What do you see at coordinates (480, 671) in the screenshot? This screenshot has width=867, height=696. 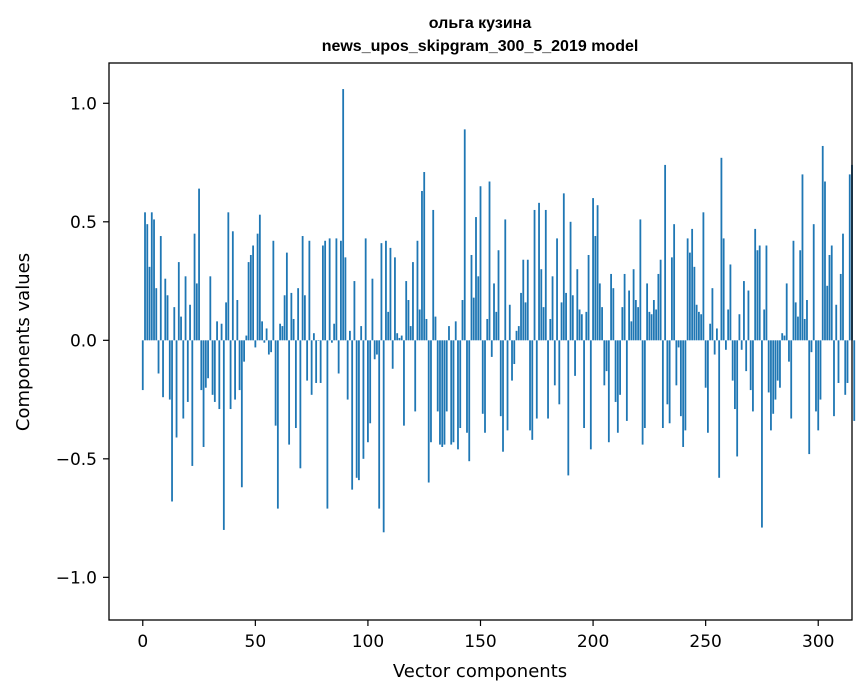 I see `x-axis-label: Vector components` at bounding box center [480, 671].